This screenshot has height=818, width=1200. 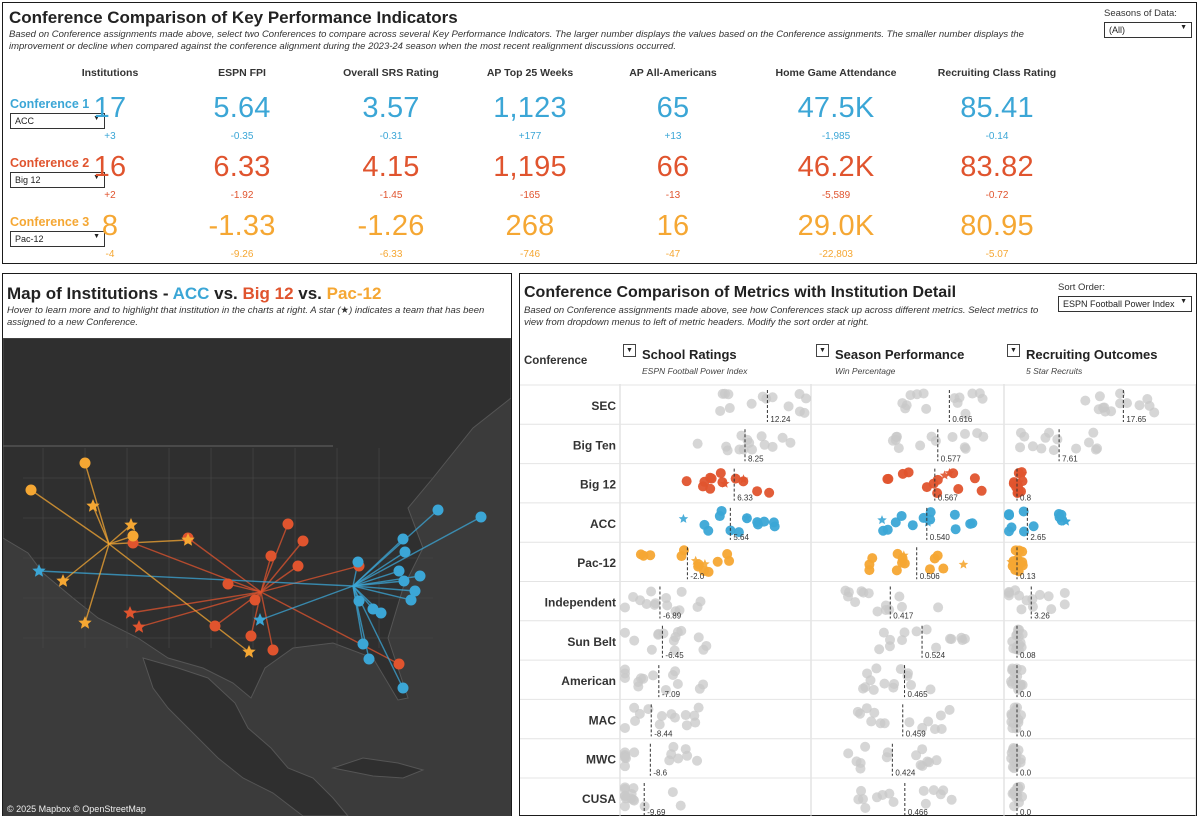 I want to click on conference-1-select: ACC ▼, so click(x=57, y=121).